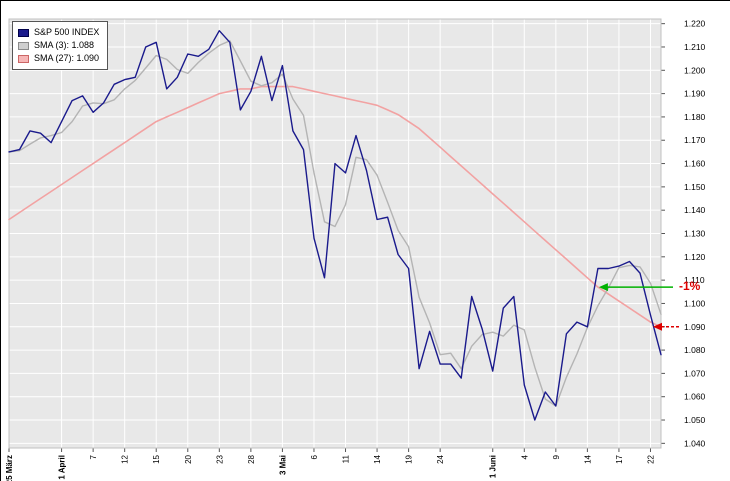 The image size is (730, 481). I want to click on legend-swatch-sma27, so click(23, 58).